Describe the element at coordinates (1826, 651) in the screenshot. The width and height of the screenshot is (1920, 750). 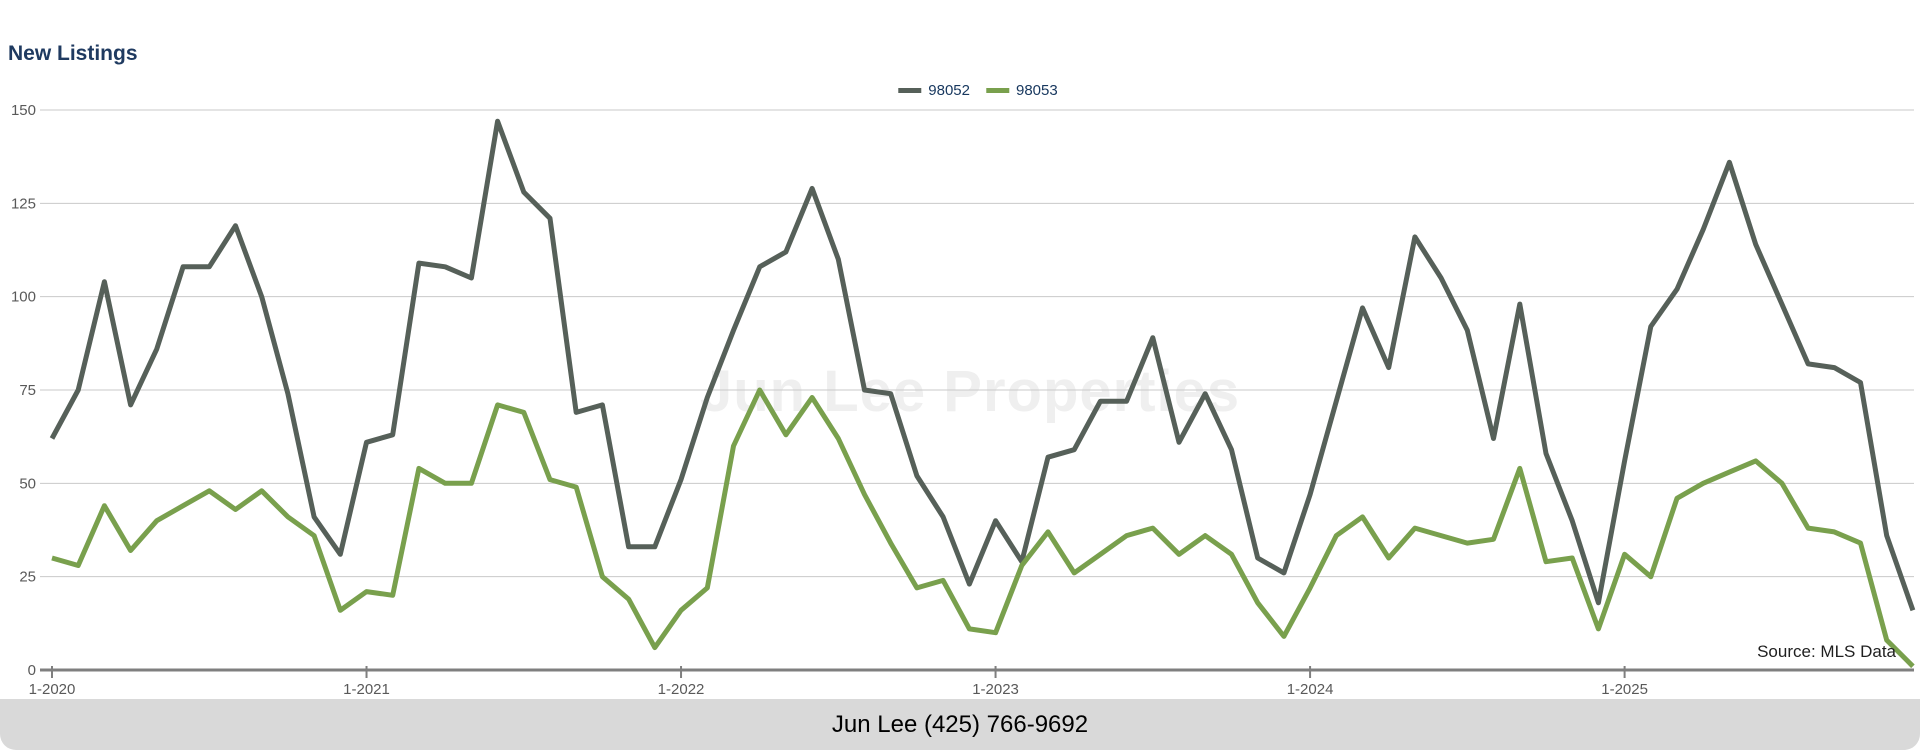
I see `source-note: Source: MLS Data` at that location.